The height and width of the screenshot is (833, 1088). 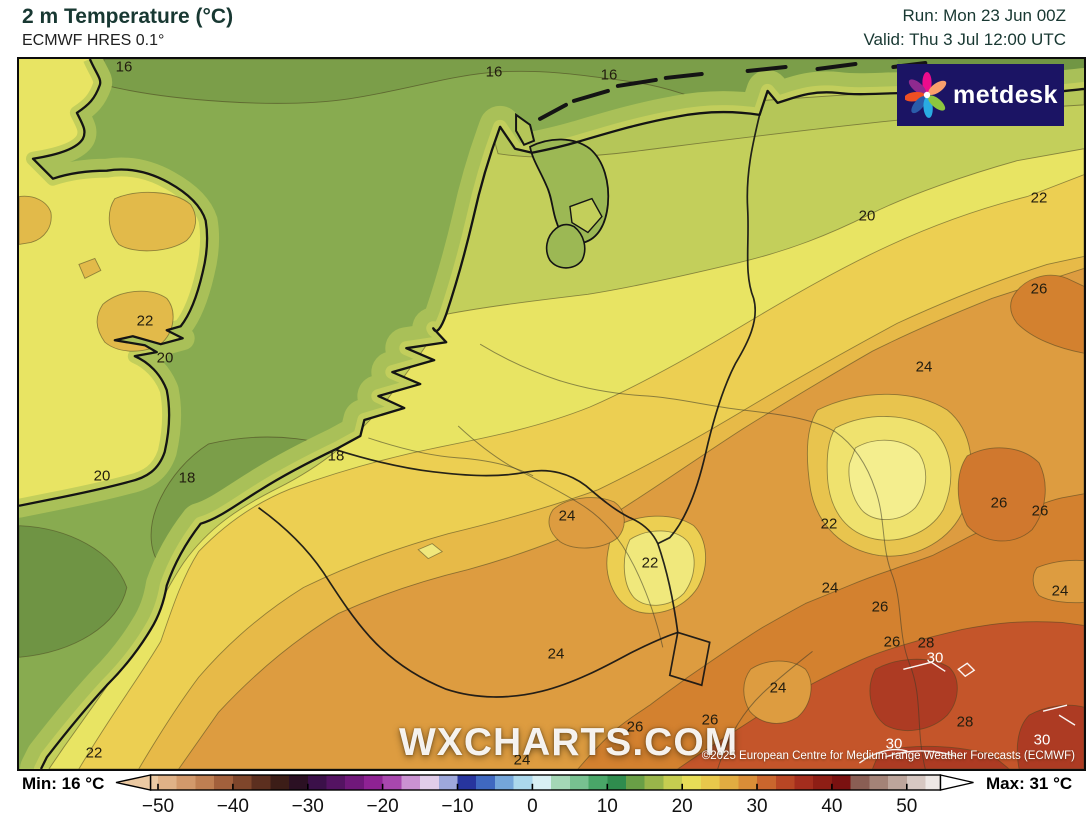 I want to click on page-title: 2 m Temperature (°C), so click(x=128, y=16).